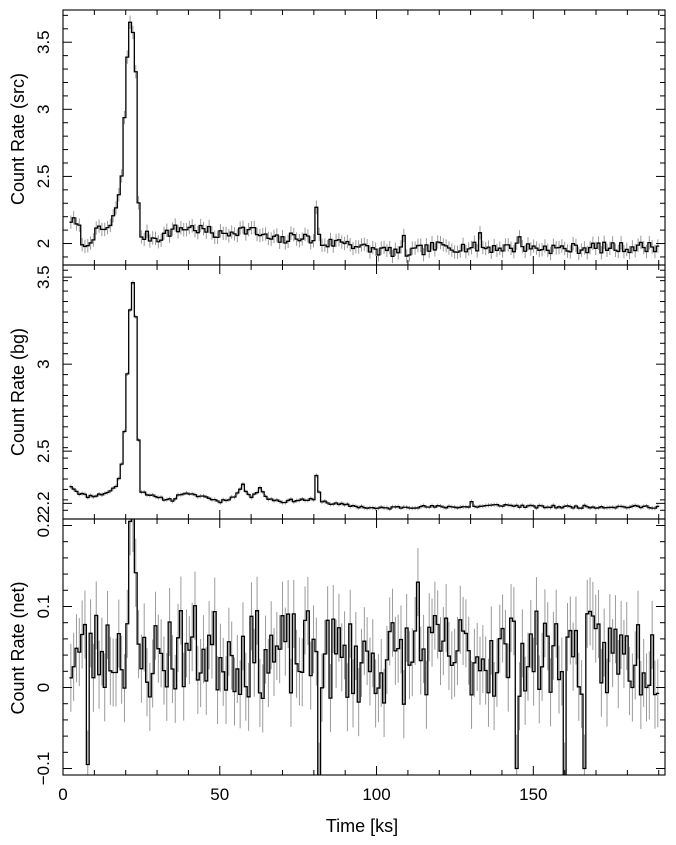 This screenshot has width=676, height=845. Describe the element at coordinates (43, 177) in the screenshot. I see `src-y-tick-label: 2.5` at that location.